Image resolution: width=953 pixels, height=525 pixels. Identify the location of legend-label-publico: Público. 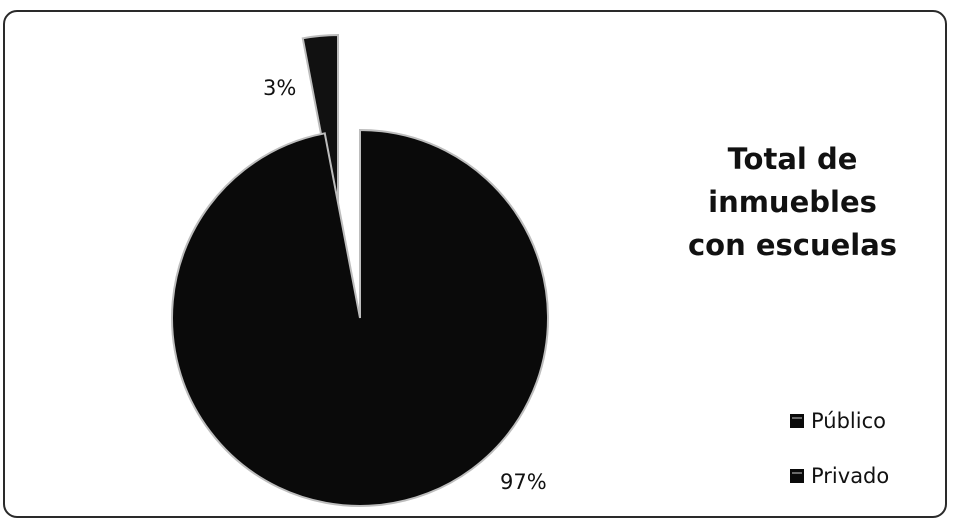
(848, 421).